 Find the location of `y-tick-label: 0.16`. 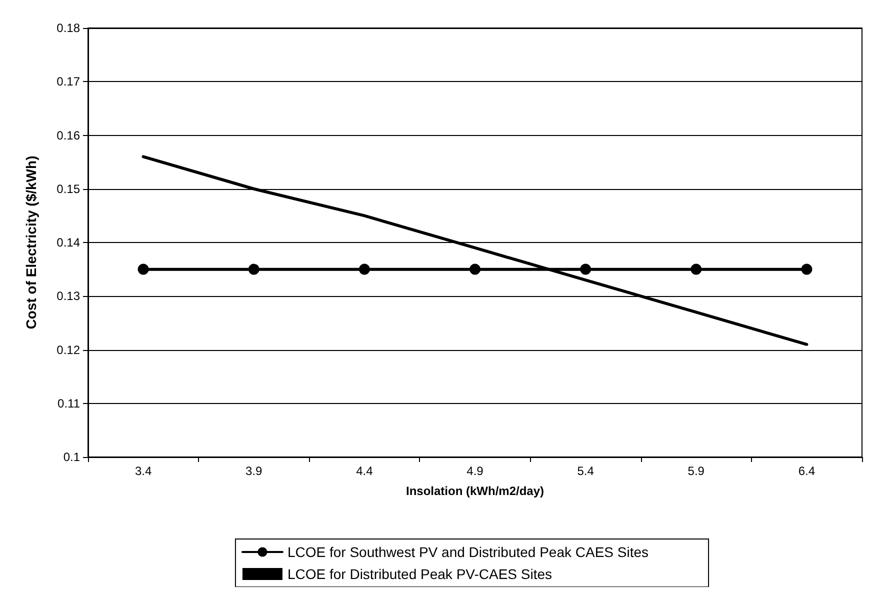

y-tick-label: 0.16 is located at coordinates (68, 135).